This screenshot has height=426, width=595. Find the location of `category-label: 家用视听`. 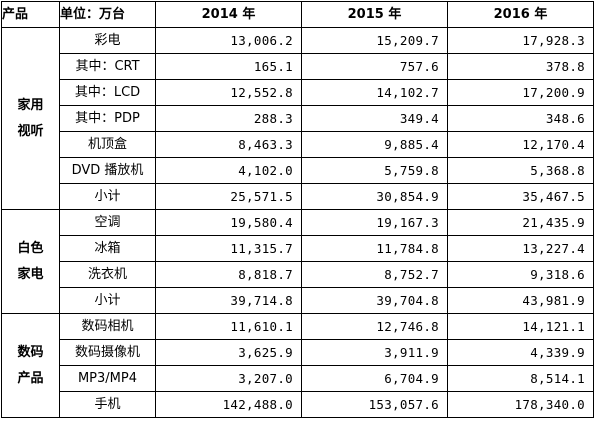

category-label: 家用视听 is located at coordinates (30, 118).